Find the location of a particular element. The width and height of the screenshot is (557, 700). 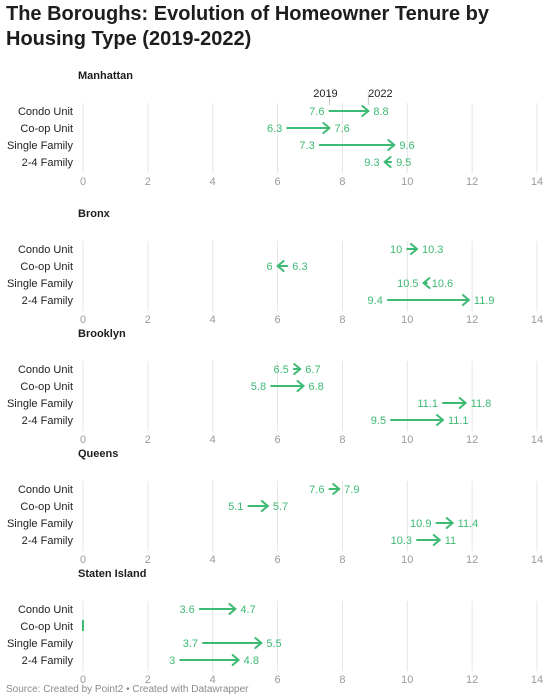

start-value-label: 5.1 is located at coordinates (235, 507).